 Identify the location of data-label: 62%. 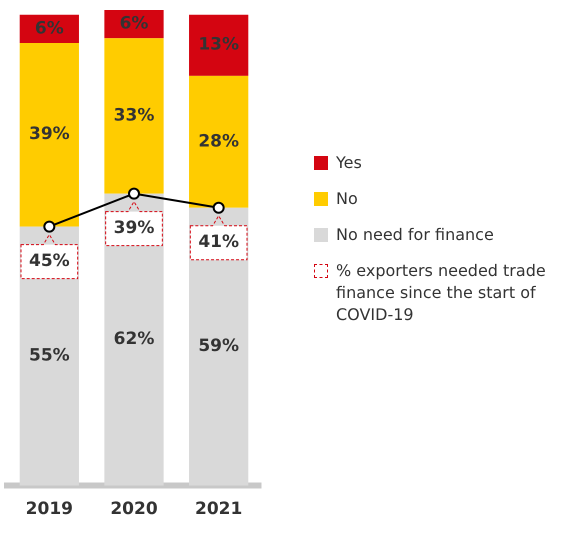
(134, 339).